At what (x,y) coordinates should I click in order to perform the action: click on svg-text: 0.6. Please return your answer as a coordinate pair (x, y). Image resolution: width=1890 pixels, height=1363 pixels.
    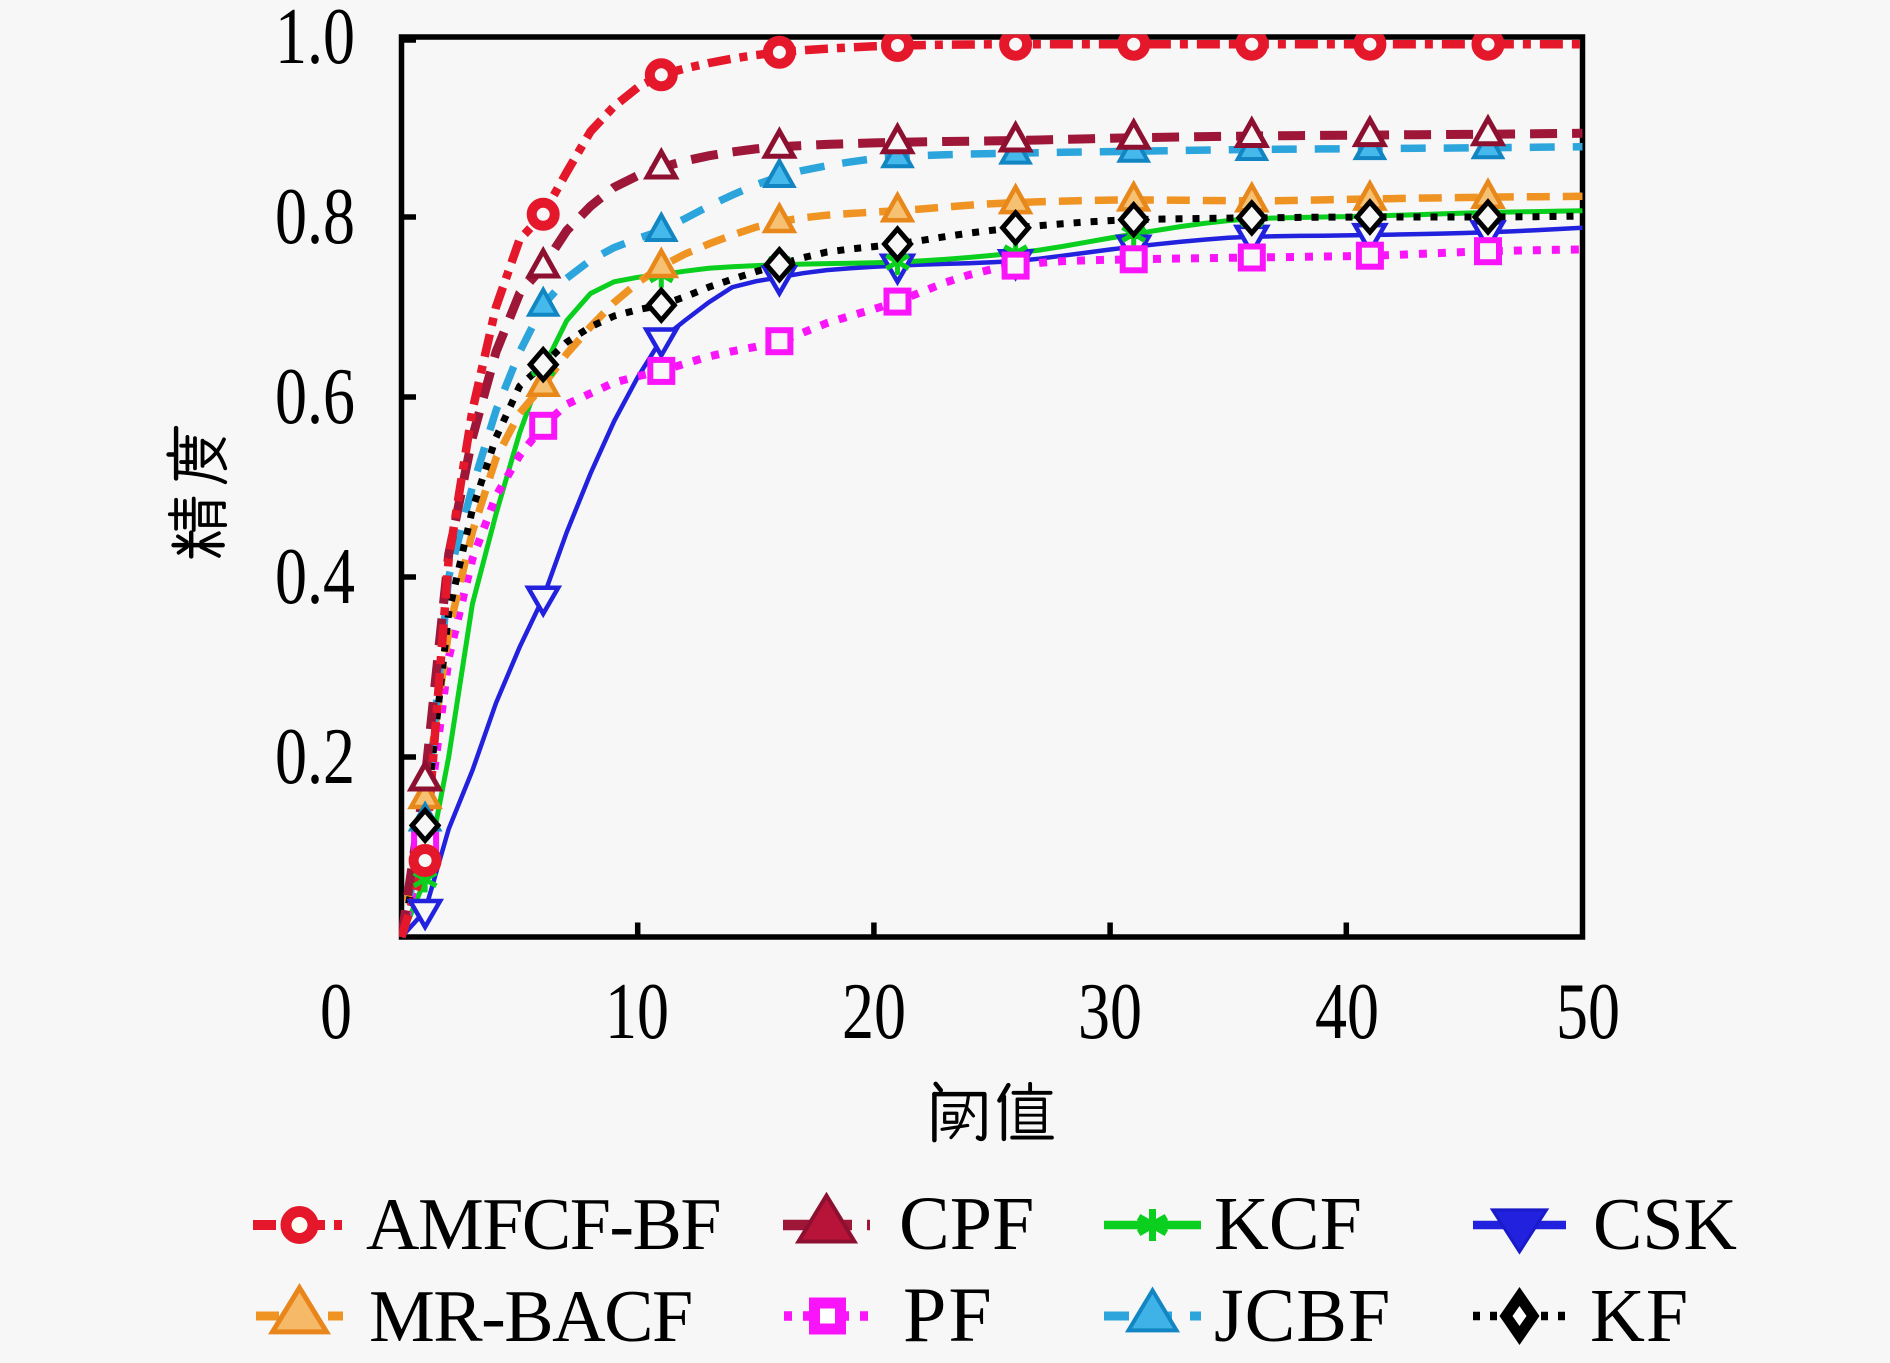
    Looking at the image, I should click on (315, 395).